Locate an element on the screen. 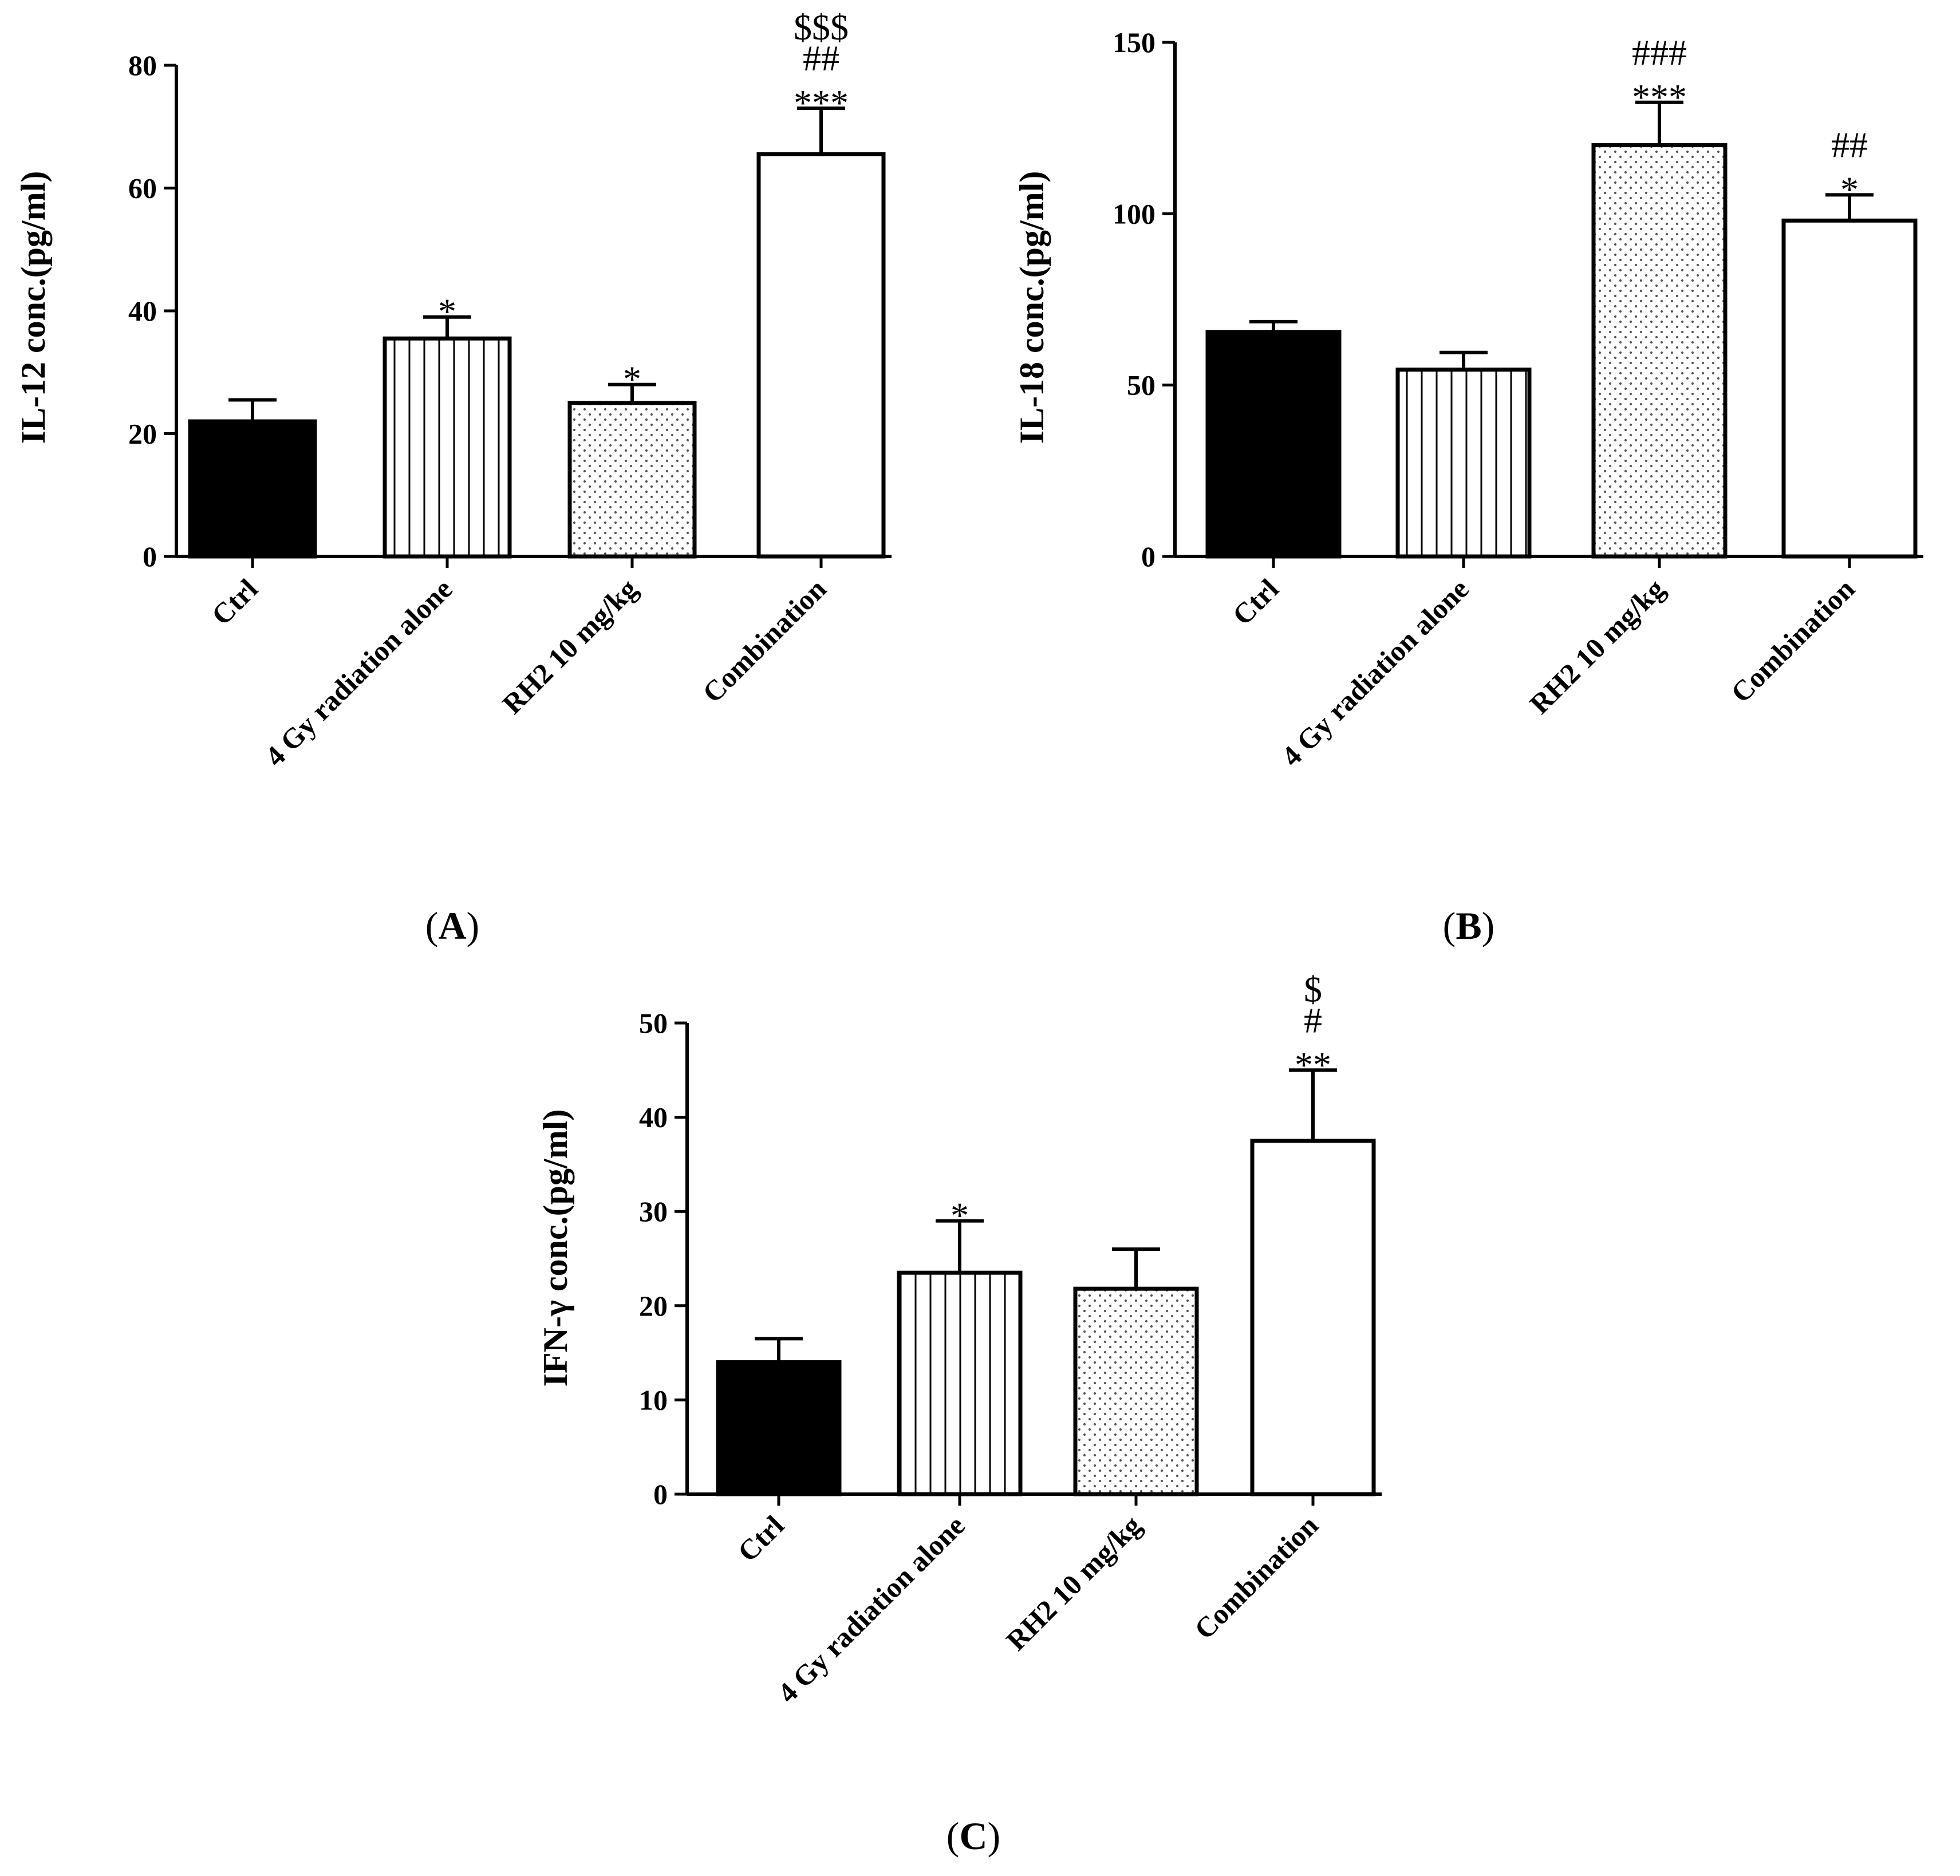  y-axis-title: IL-12 conc.(pg/ml) is located at coordinates (33, 308).